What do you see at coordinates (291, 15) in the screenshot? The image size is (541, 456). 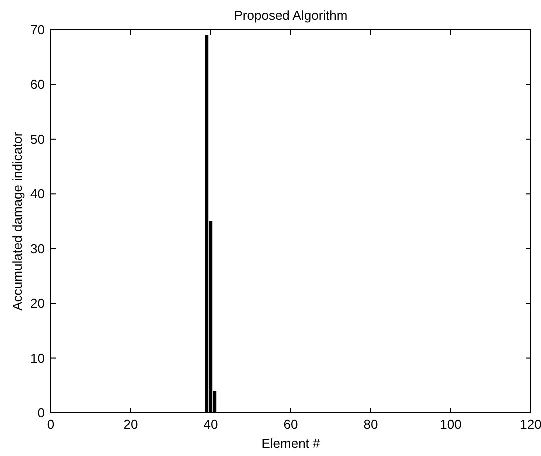 I see `chart-title: Proposed Algorithm` at bounding box center [291, 15].